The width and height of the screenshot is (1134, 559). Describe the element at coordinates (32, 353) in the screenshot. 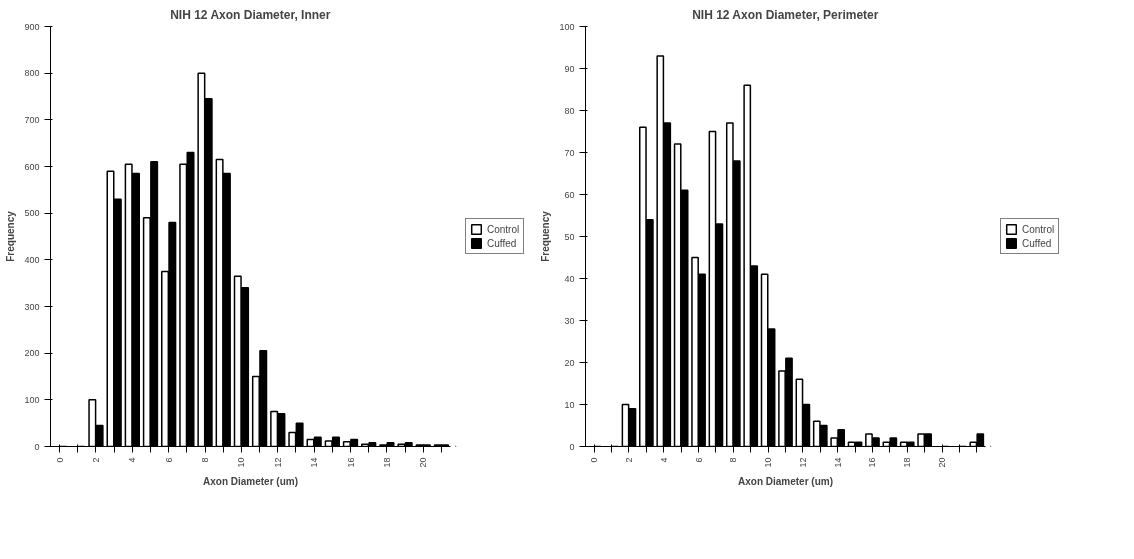

I see `y-tick-label: 200` at that location.